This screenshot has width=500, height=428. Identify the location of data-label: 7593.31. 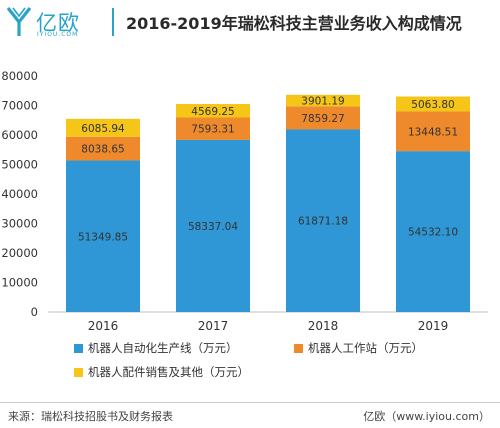
(212, 130).